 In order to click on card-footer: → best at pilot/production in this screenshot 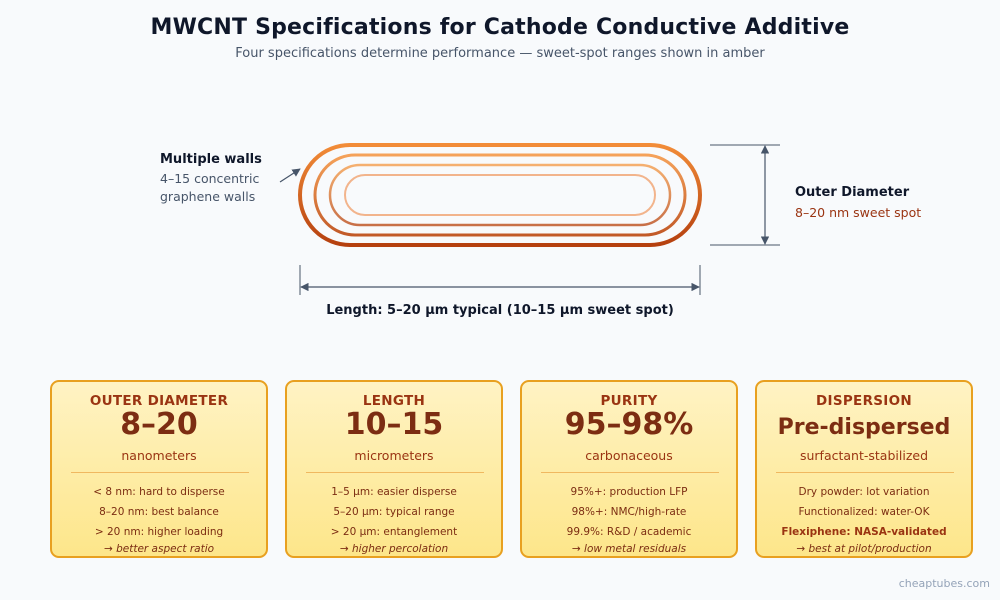, I will do `click(864, 549)`.